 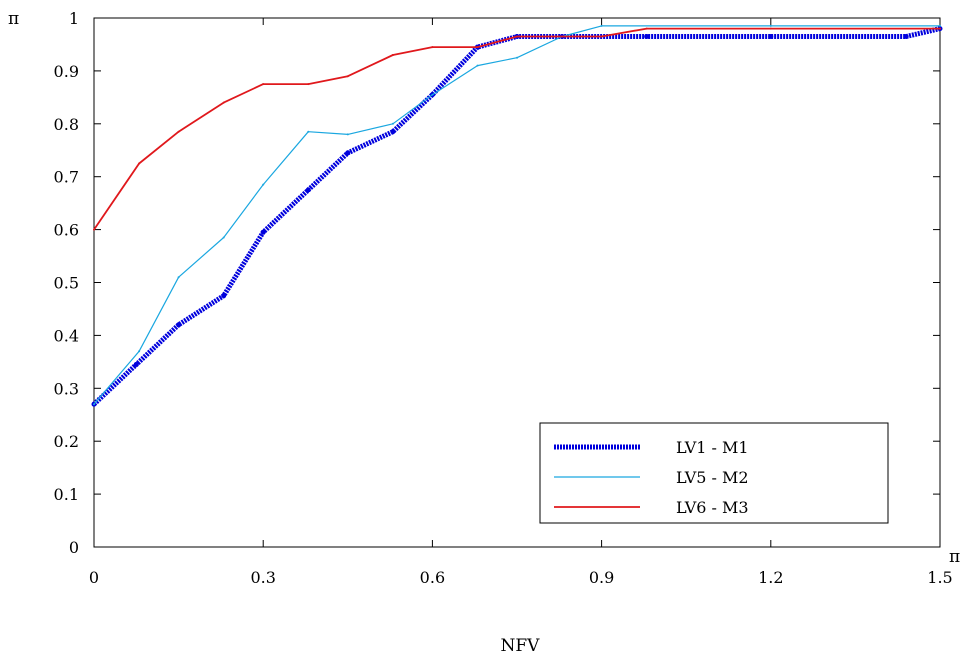 What do you see at coordinates (66, 441) in the screenshot?
I see `y-tick-label: 0.2` at bounding box center [66, 441].